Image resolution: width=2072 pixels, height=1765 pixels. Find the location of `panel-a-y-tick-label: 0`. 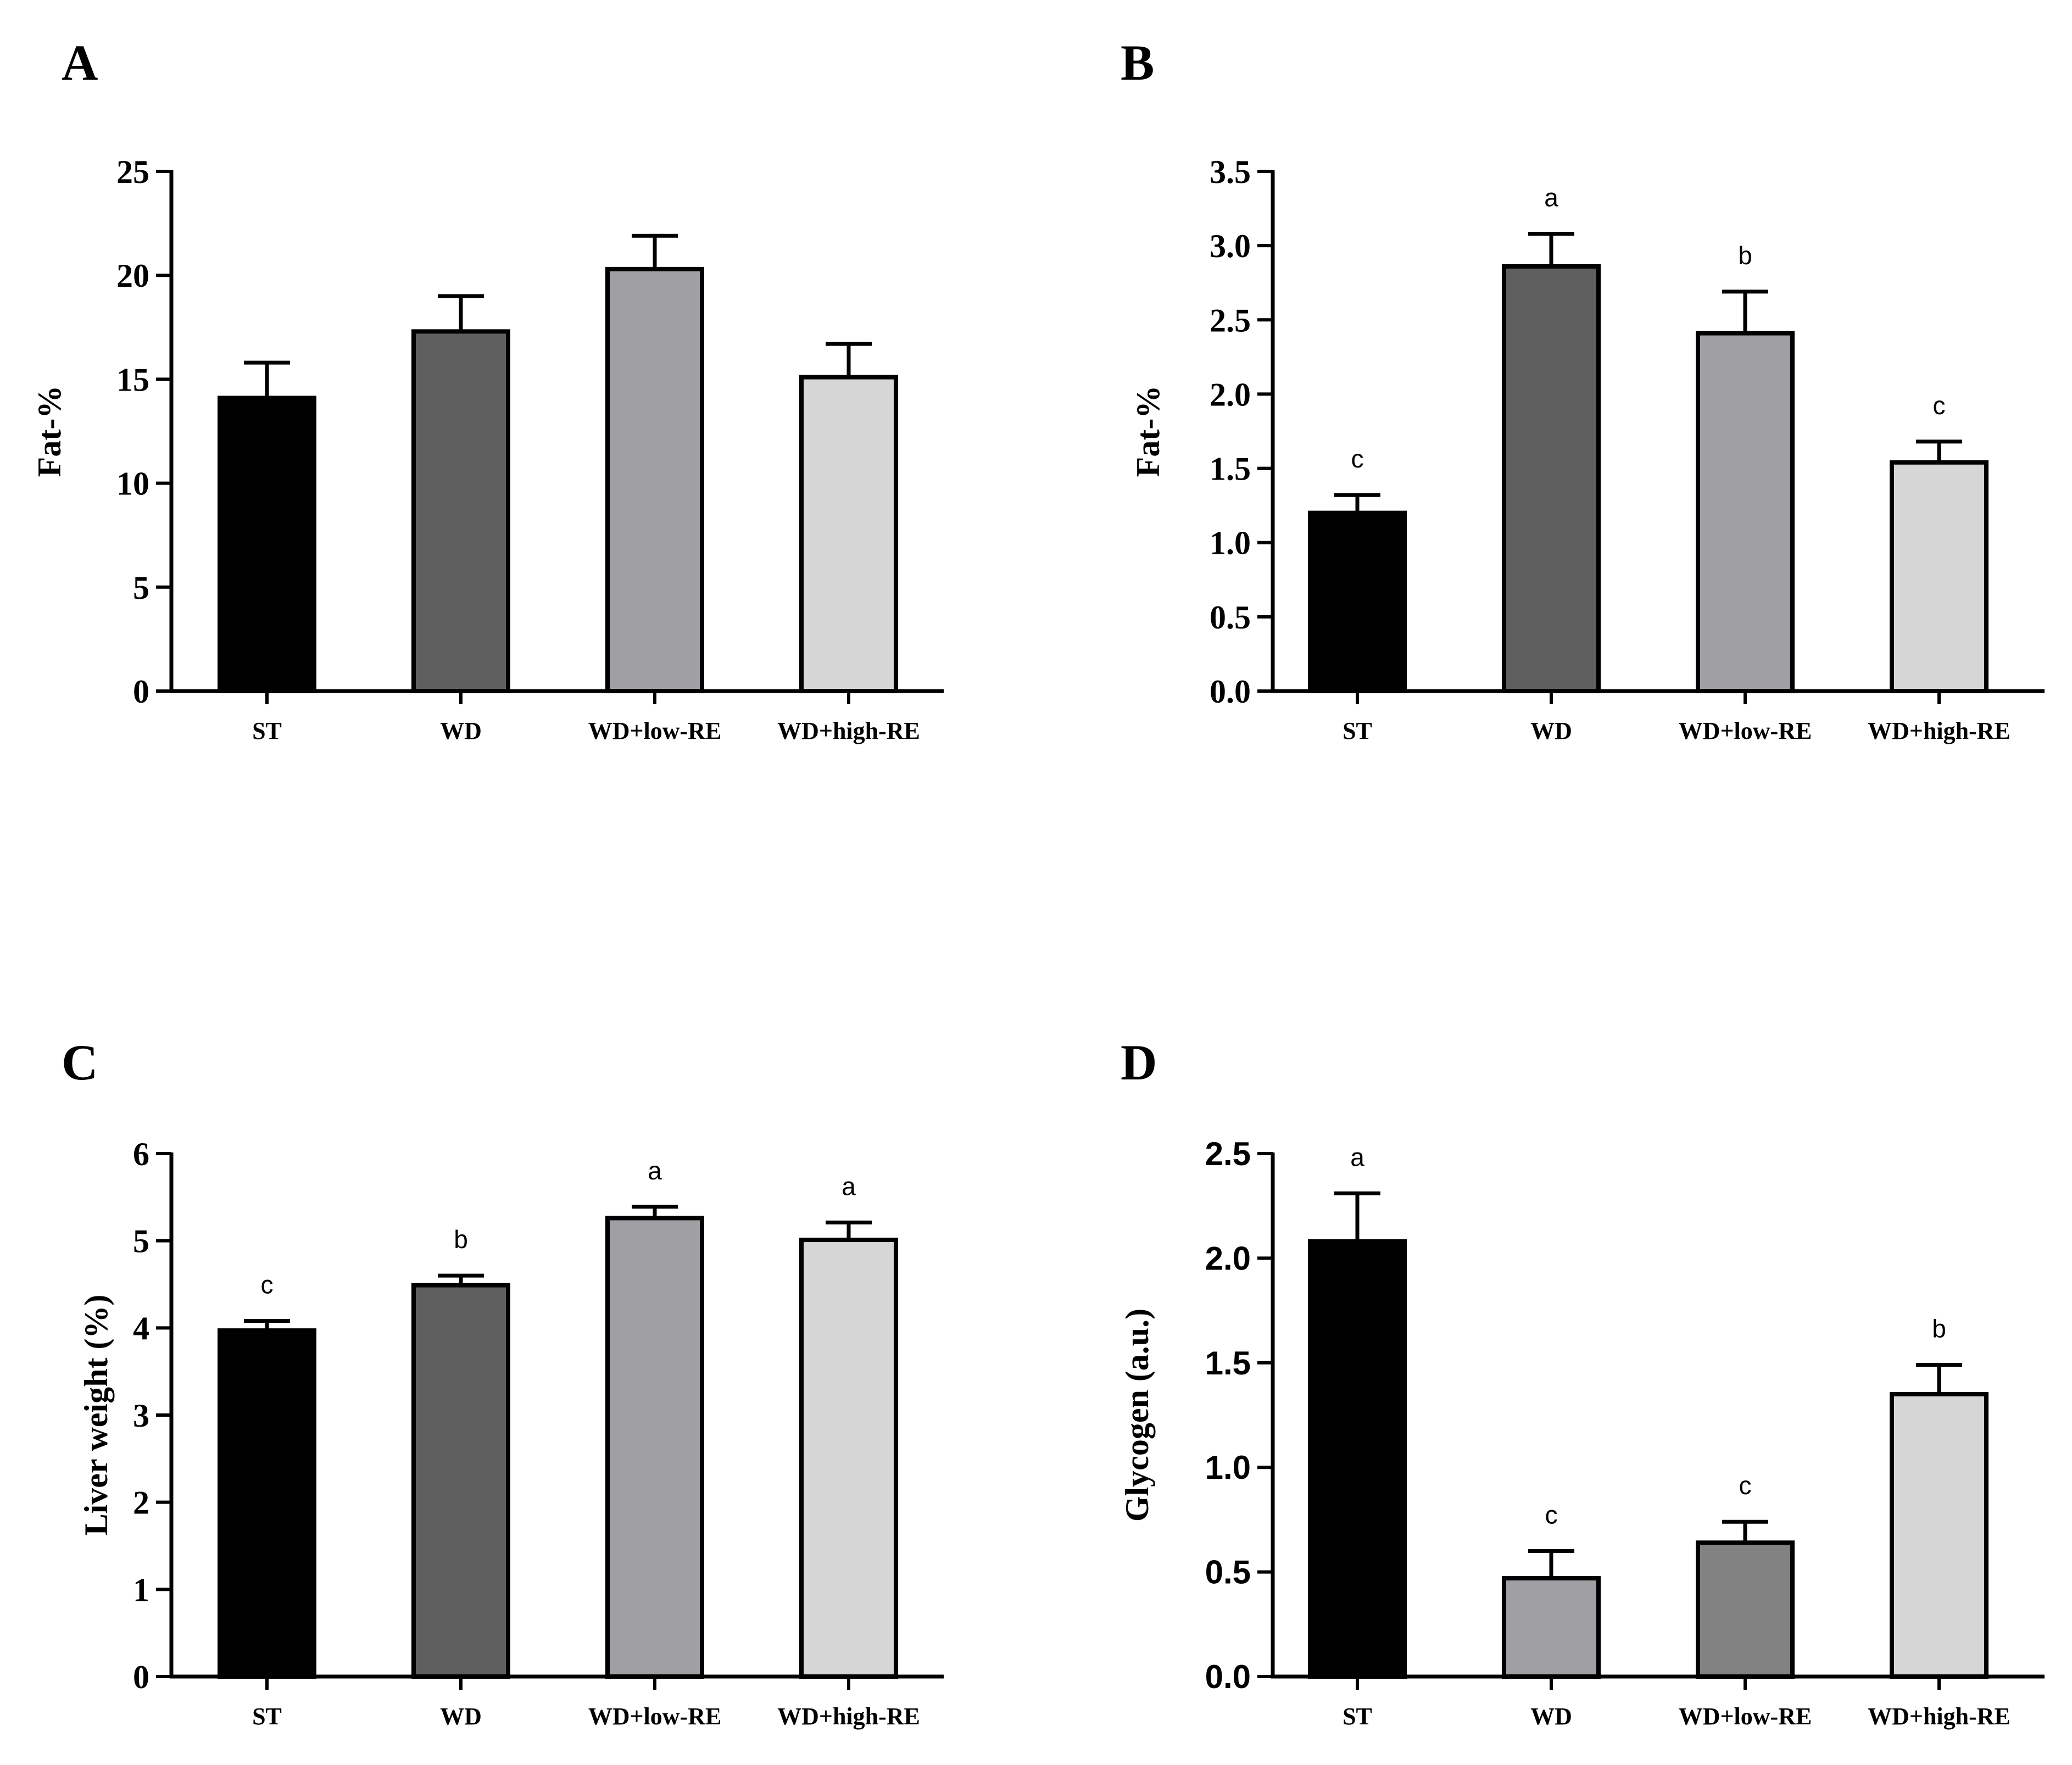

panel-a-y-tick-label: 0 is located at coordinates (141, 691).